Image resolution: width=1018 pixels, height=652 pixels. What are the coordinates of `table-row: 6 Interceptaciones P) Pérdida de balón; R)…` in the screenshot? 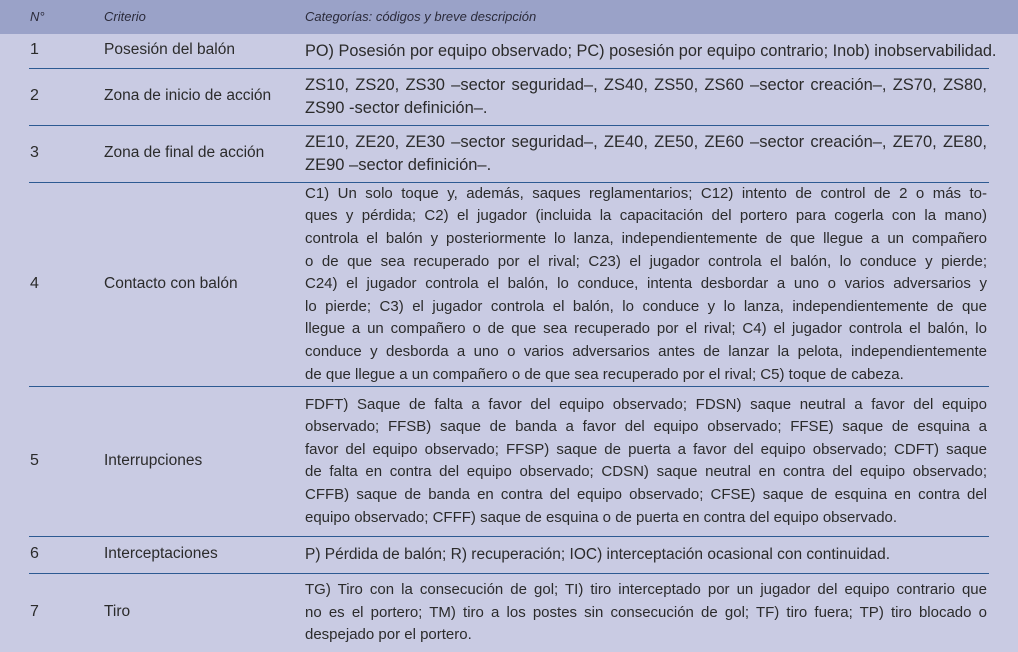 It's located at (509, 555).